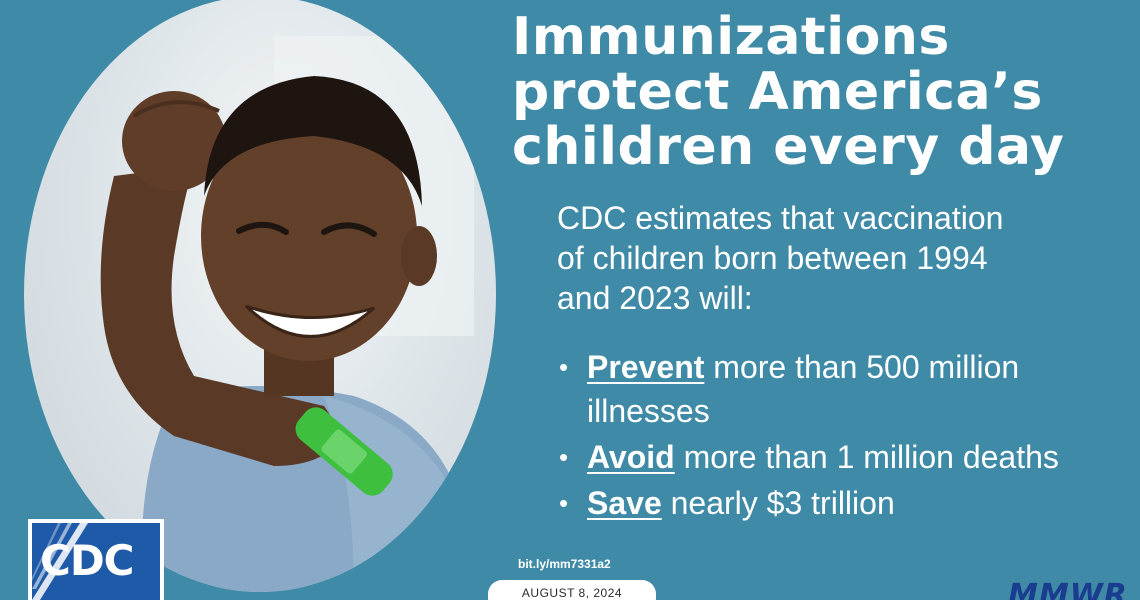 The width and height of the screenshot is (1140, 600). What do you see at coordinates (87, 560) in the screenshot?
I see `cdc-logo-text: CDC` at bounding box center [87, 560].